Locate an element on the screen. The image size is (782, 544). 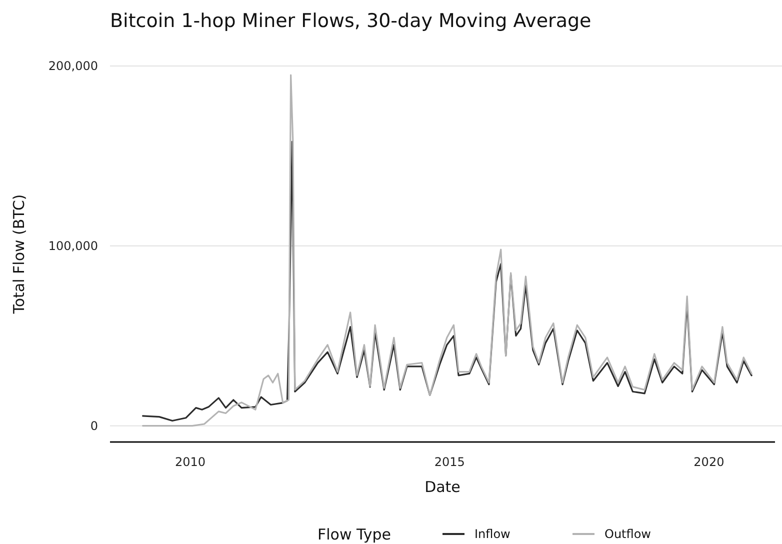
legend-label: Outflow is located at coordinates (628, 534).